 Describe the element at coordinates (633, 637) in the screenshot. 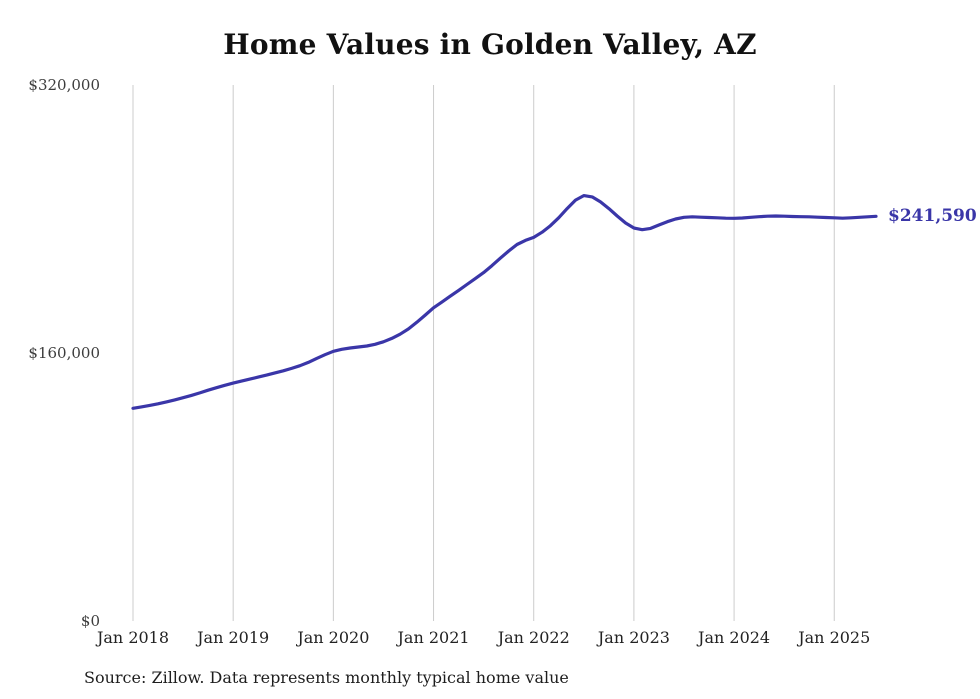

I see `x-tick-label: Jan 2023` at that location.